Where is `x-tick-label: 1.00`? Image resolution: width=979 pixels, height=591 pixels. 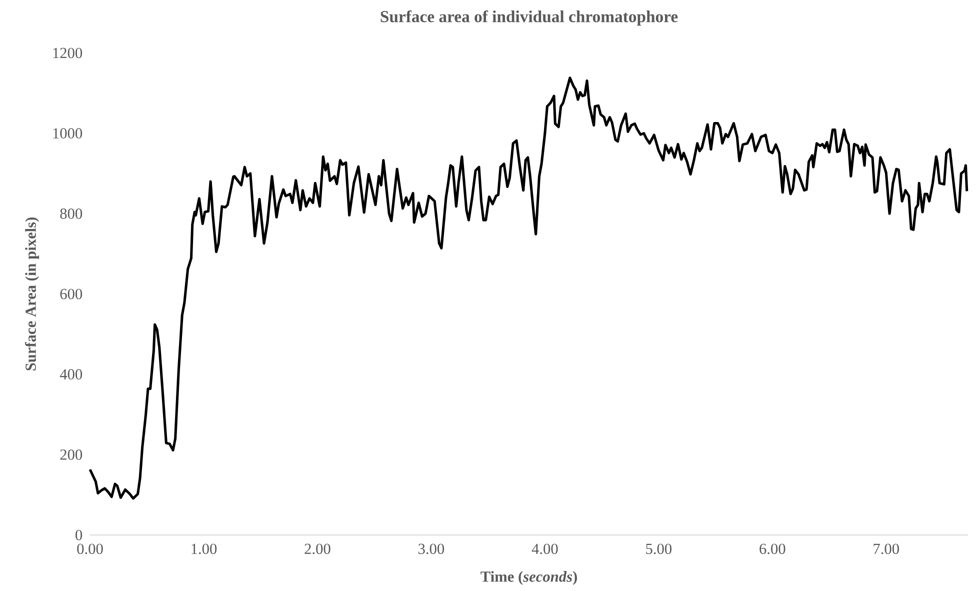 x-tick-label: 1.00 is located at coordinates (204, 549).